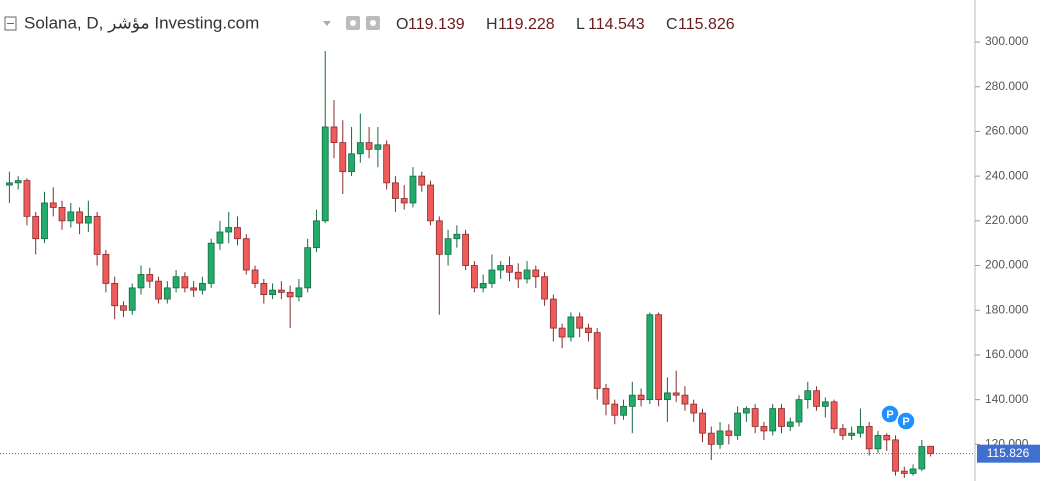 This screenshot has width=1042, height=481. I want to click on ohlc-key: L, so click(580, 24).